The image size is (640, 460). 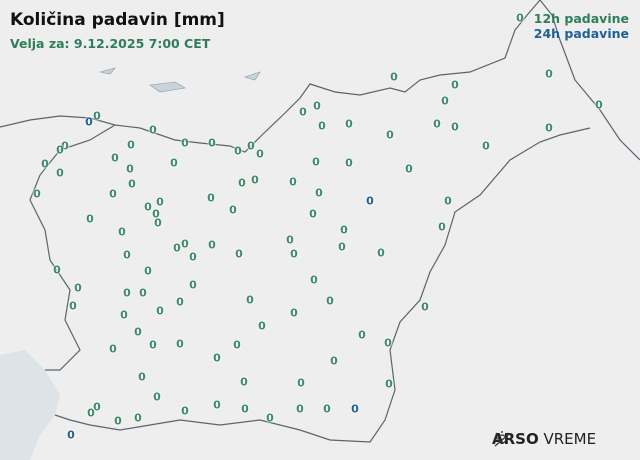 What do you see at coordinates (72, 247) in the screenshot?
I see `country-border-west` at bounding box center [72, 247].